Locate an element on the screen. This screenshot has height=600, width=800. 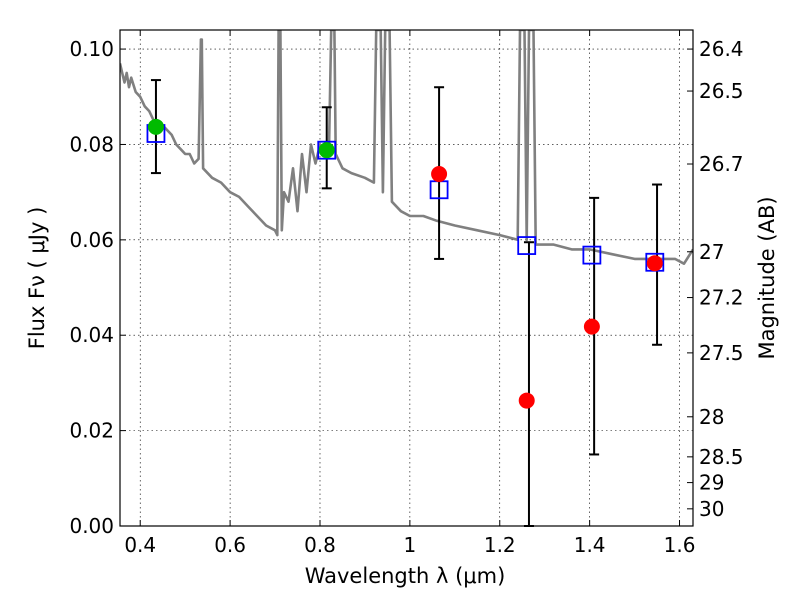
mag-tick-label: 27 is located at coordinates (711, 252).